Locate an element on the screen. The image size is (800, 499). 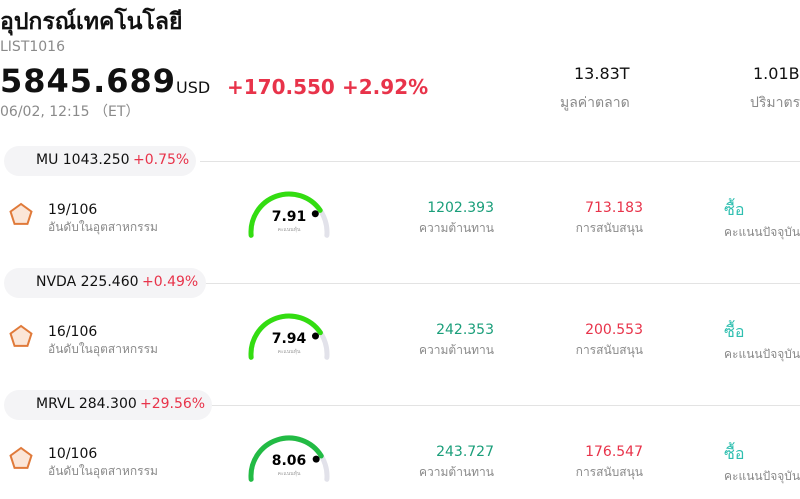
rank: 10/106 is located at coordinates (73, 454).